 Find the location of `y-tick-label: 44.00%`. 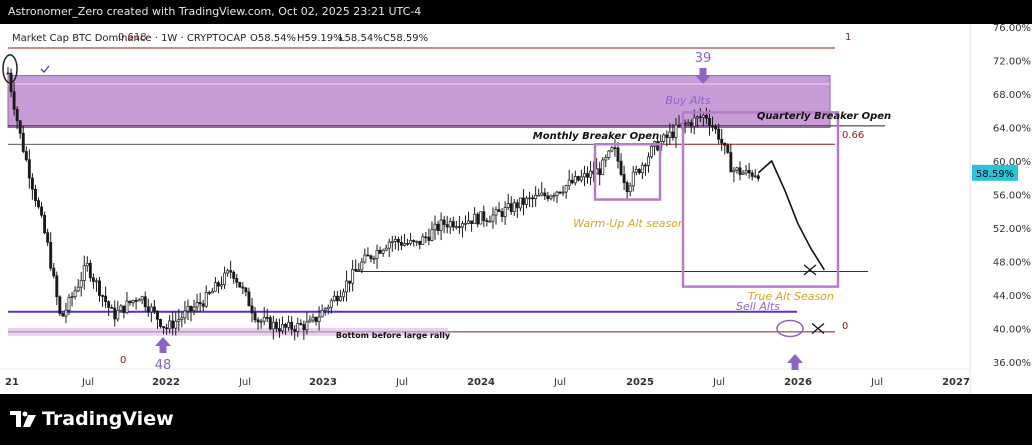

y-tick-label: 44.00% is located at coordinates (1012, 296).